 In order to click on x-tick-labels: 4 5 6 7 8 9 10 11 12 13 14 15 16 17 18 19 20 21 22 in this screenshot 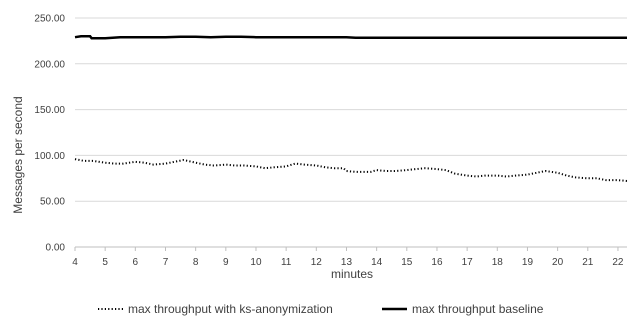, I will do `click(348, 262)`.